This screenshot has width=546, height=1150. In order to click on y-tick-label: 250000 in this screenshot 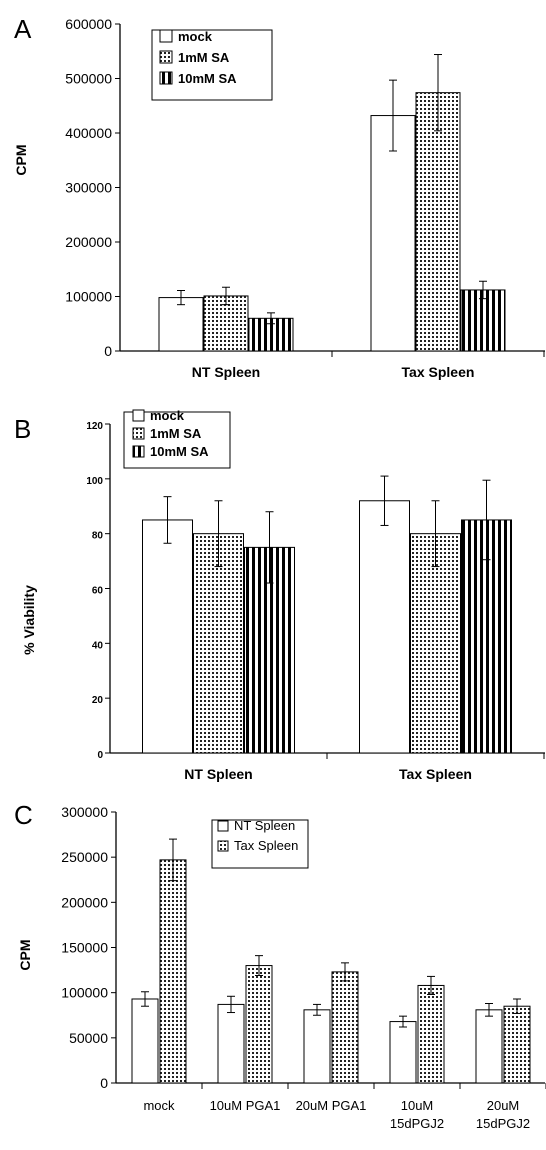, I will do `click(84, 857)`.